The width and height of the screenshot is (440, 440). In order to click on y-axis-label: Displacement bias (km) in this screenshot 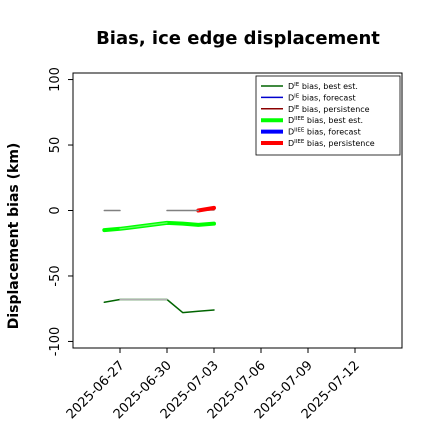, I will do `click(14, 236)`.